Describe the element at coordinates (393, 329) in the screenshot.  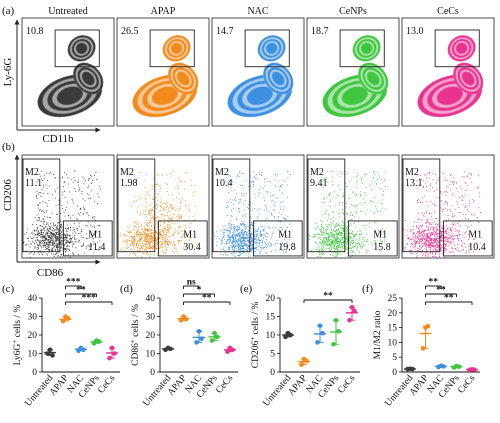
I see `y-tick-label: 15` at that location.